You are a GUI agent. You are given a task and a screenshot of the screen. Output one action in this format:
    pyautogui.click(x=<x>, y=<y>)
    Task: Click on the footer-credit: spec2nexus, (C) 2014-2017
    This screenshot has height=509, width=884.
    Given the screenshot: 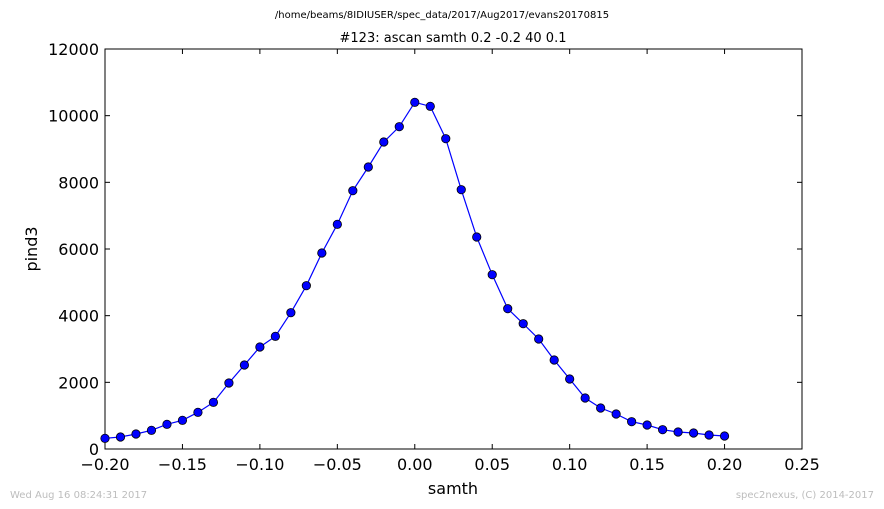 What is the action you would take?
    pyautogui.click(x=804, y=495)
    